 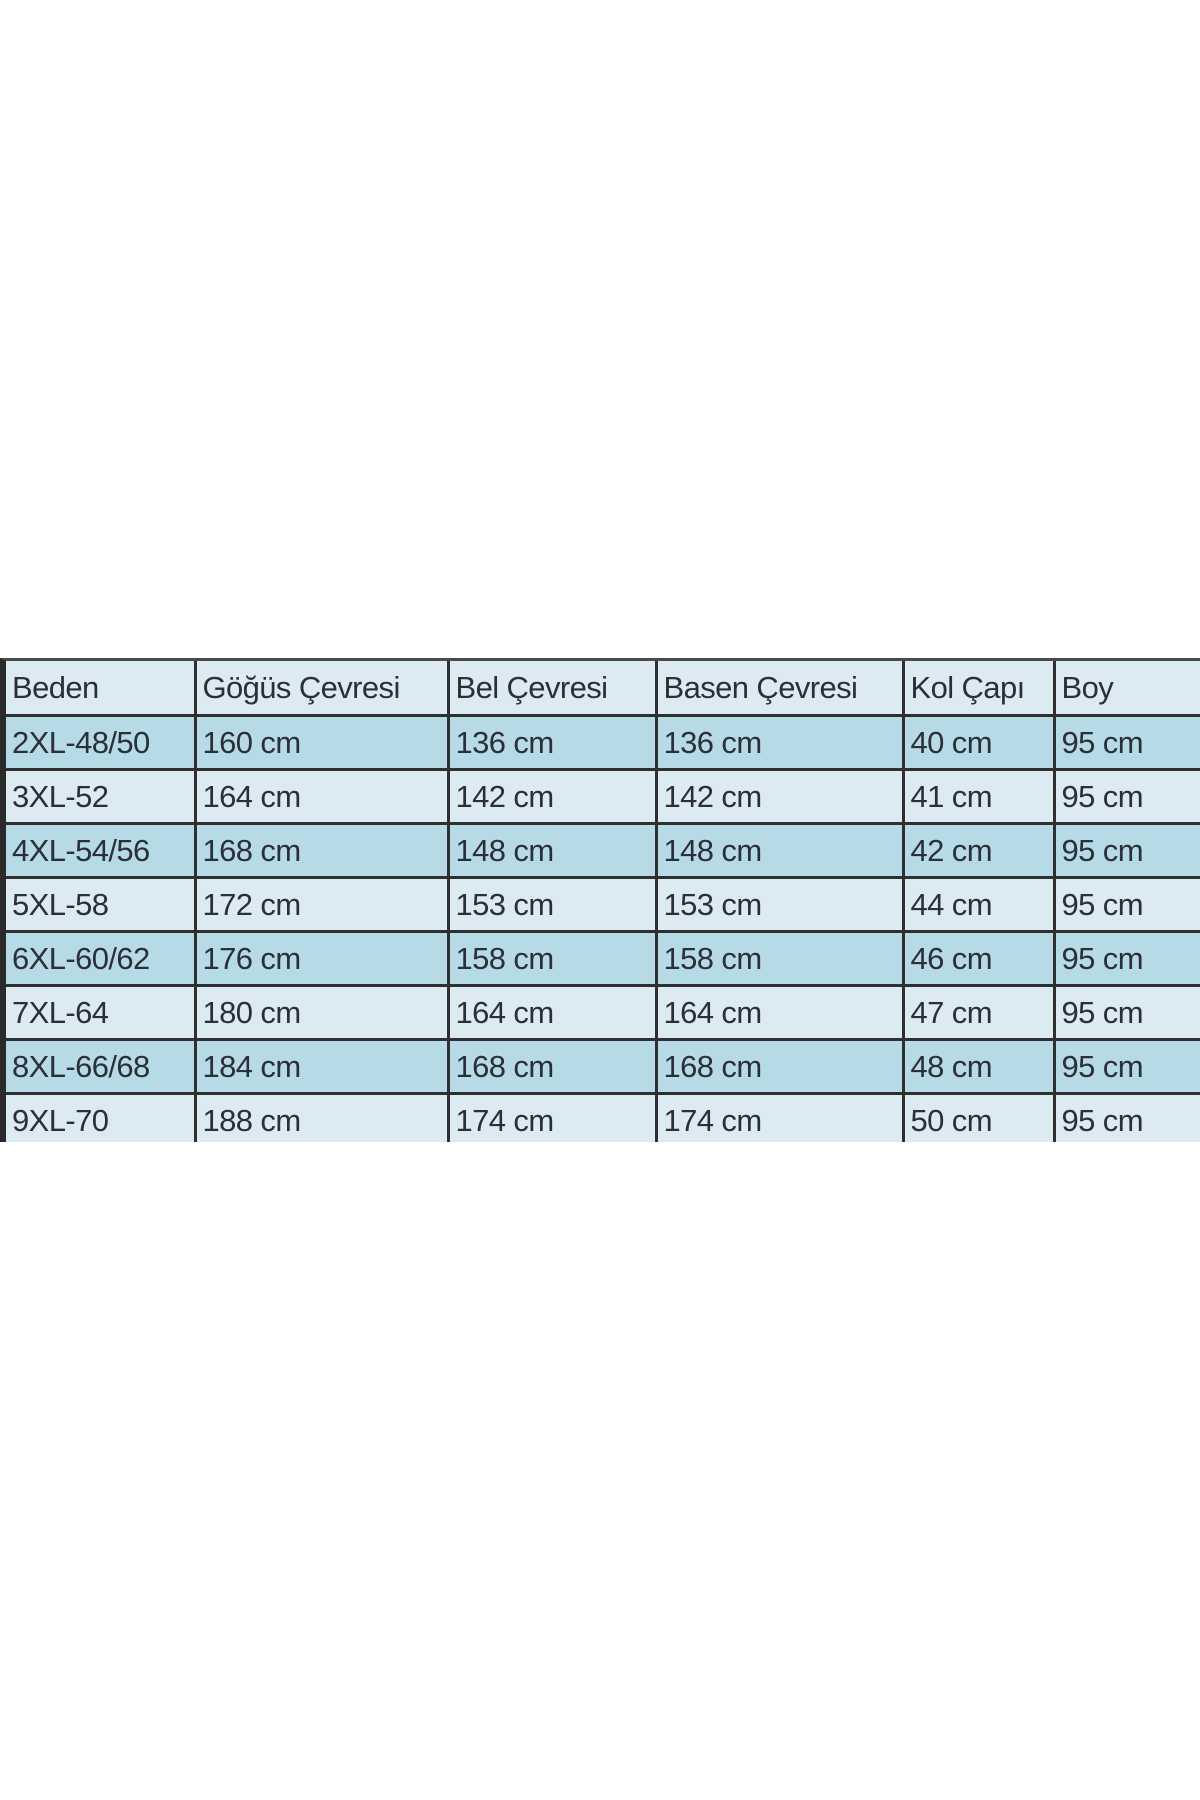 I want to click on table-row: 9XL-70 188 cm 174 cm 174 cm 50 cm 95 cm, so click(x=603, y=1117).